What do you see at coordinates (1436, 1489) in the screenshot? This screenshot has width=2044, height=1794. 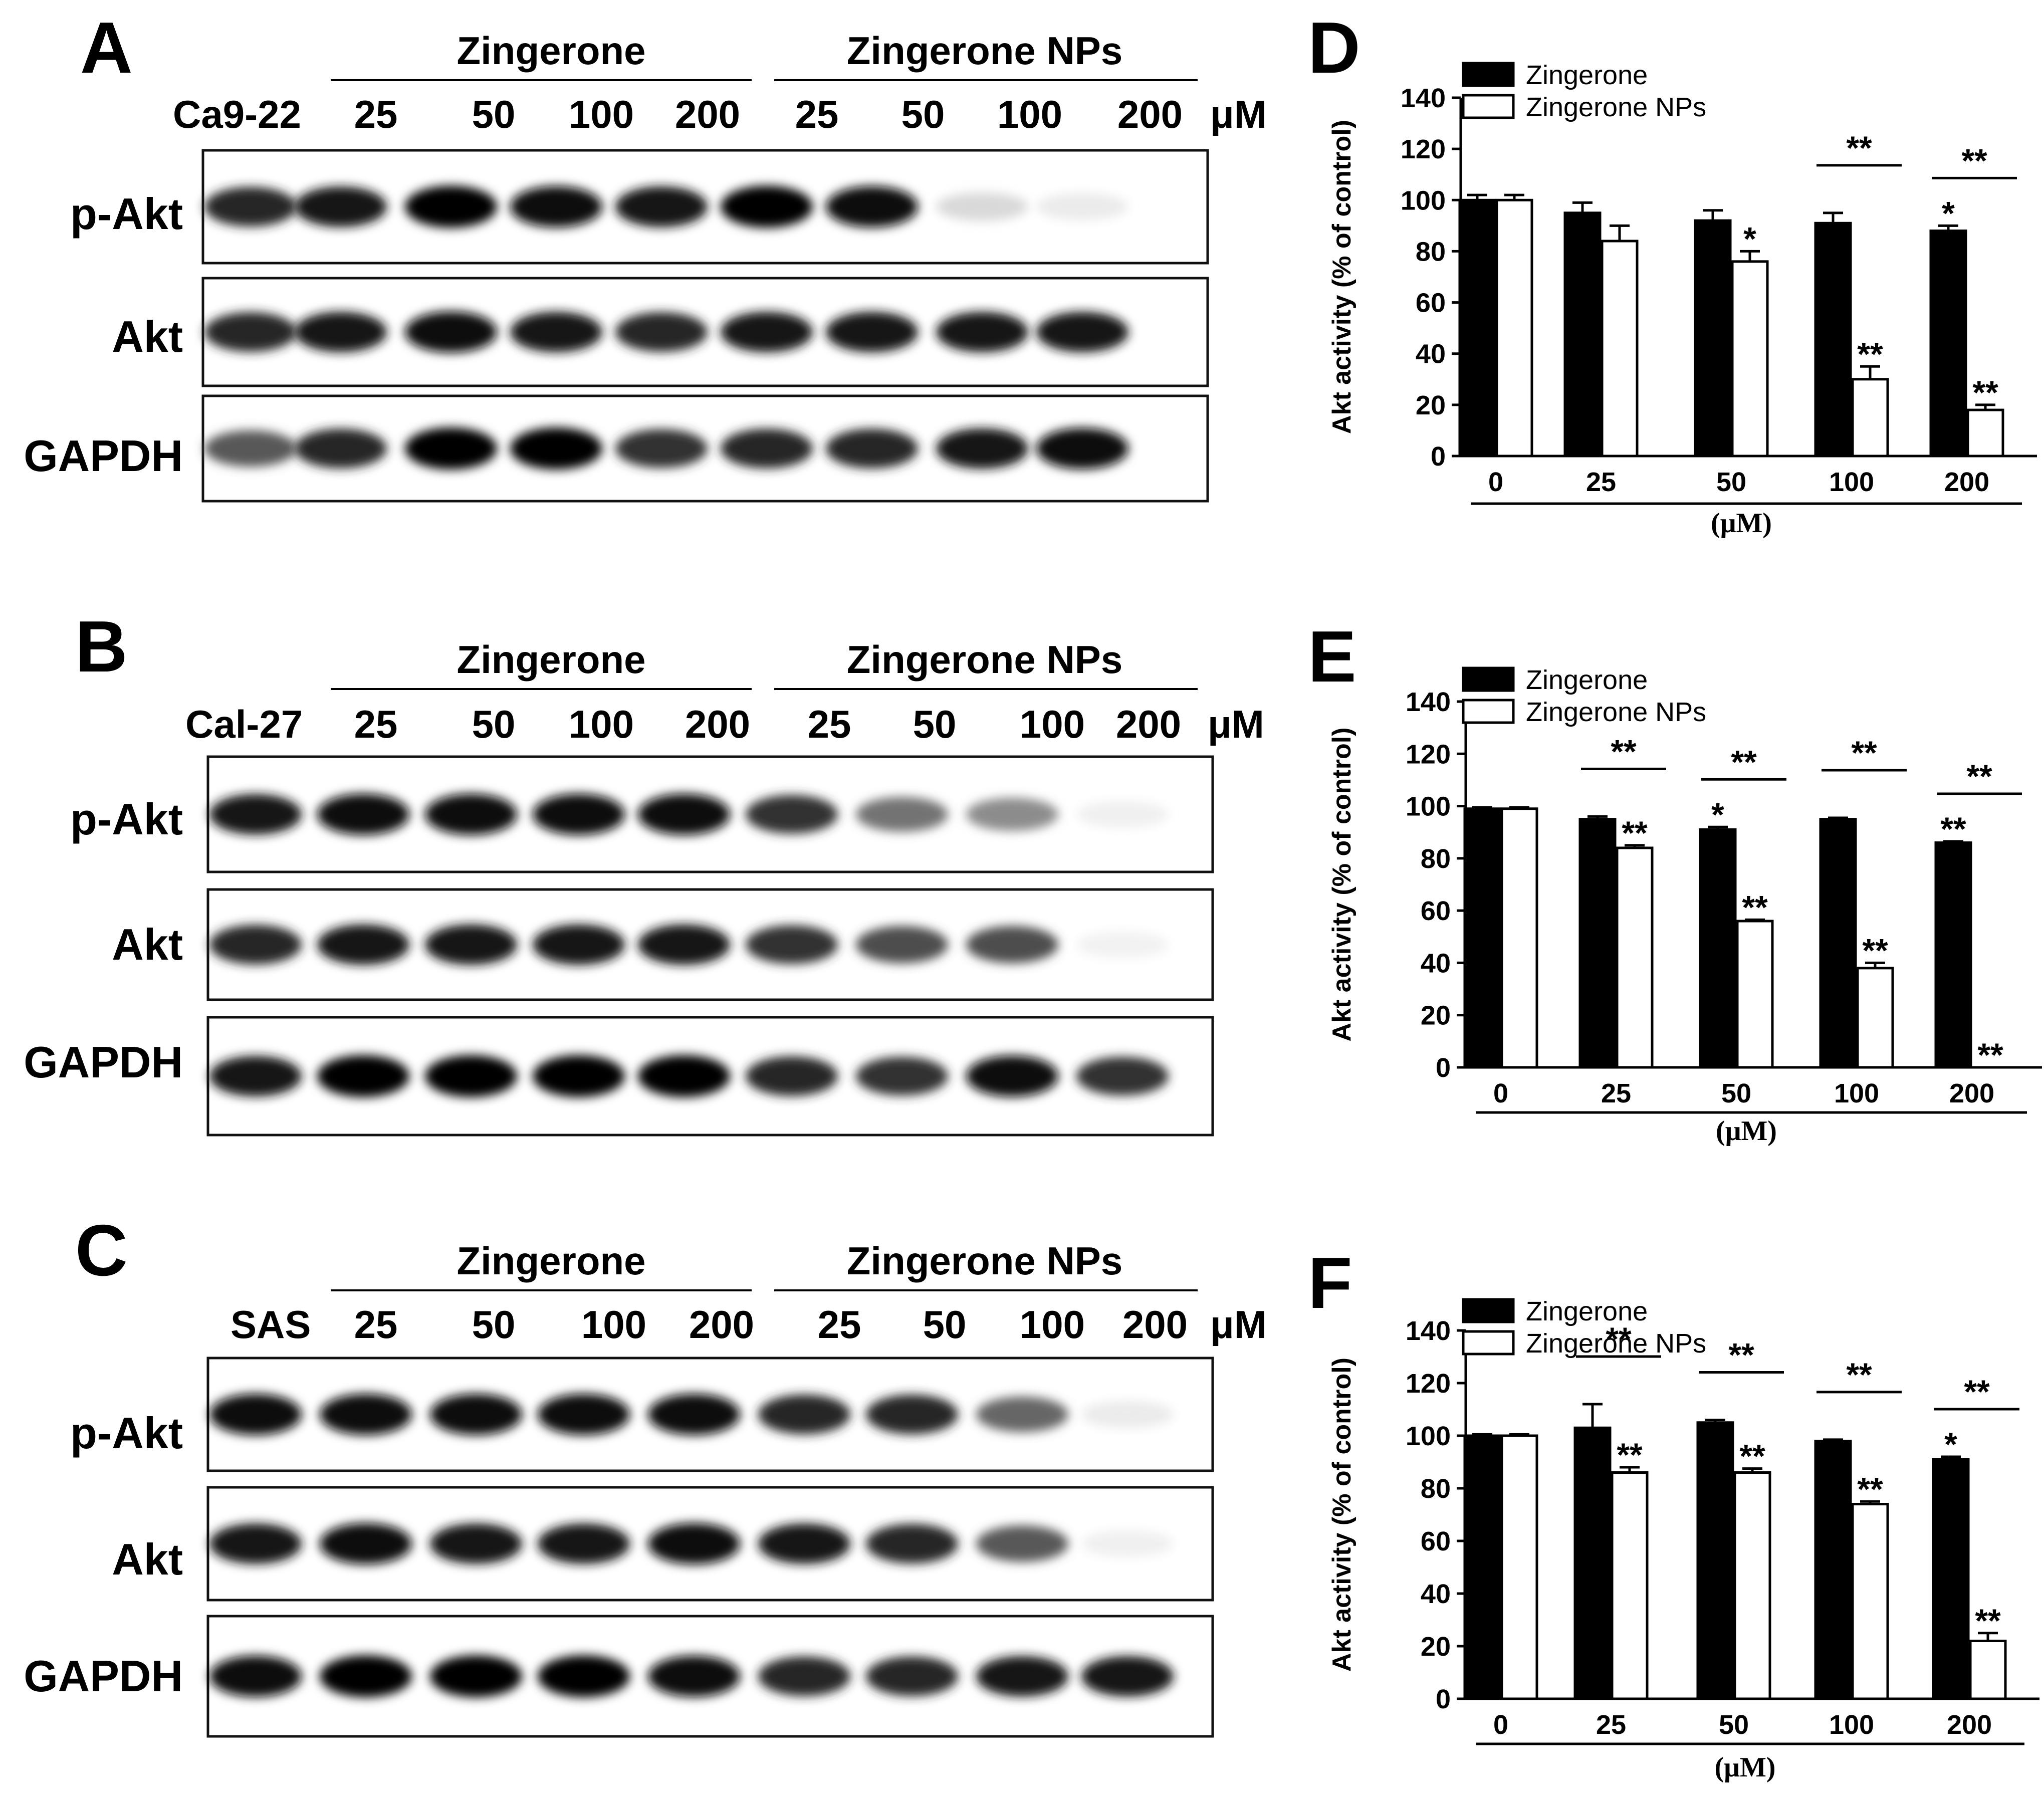 I see `y-tick-label: 80` at bounding box center [1436, 1489].